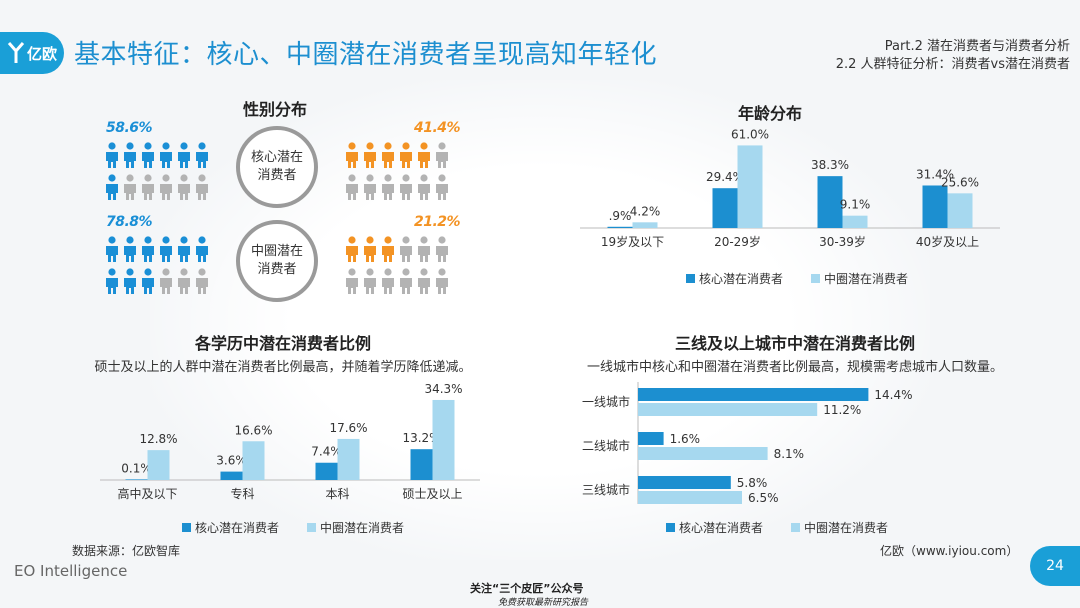 The height and width of the screenshot is (608, 1080). What do you see at coordinates (157, 265) in the screenshot?
I see `male-pictogram` at bounding box center [157, 265].